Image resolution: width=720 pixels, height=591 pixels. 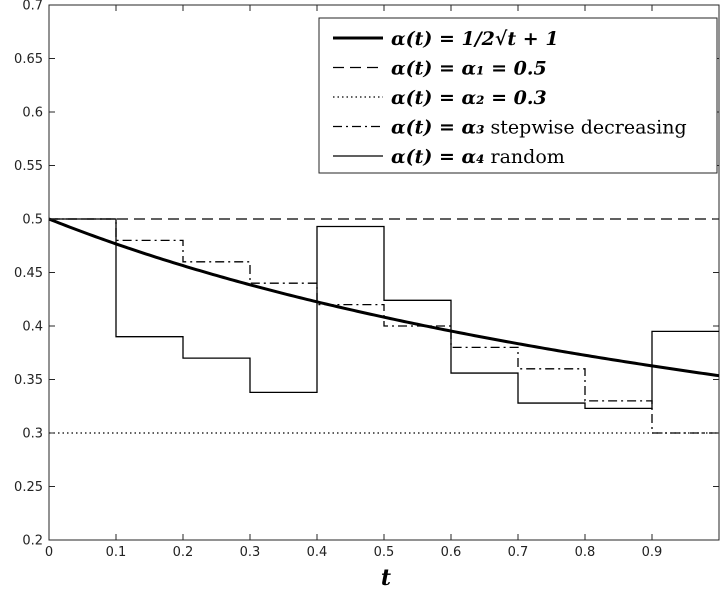 I want to click on legend-entry: α(t) = α₃ stepwise decreasing, so click(x=539, y=128).